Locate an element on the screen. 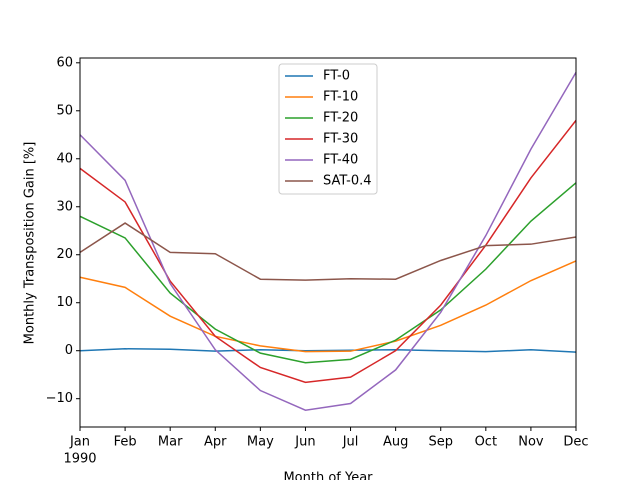 The width and height of the screenshot is (640, 480). legend-label: FT-0 is located at coordinates (336, 76).